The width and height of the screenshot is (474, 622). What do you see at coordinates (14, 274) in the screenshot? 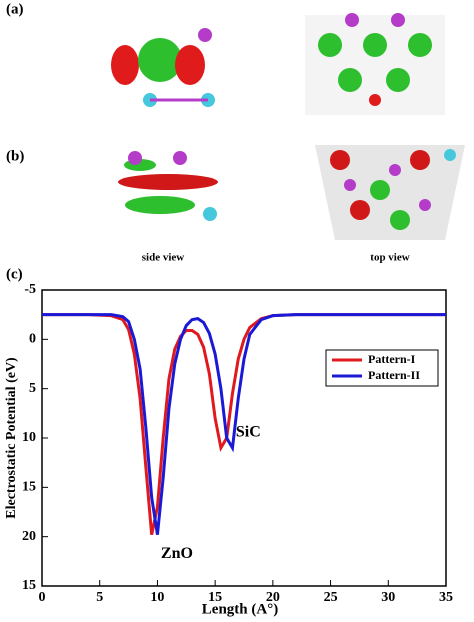
I see `panel-label: (c)` at bounding box center [14, 274].